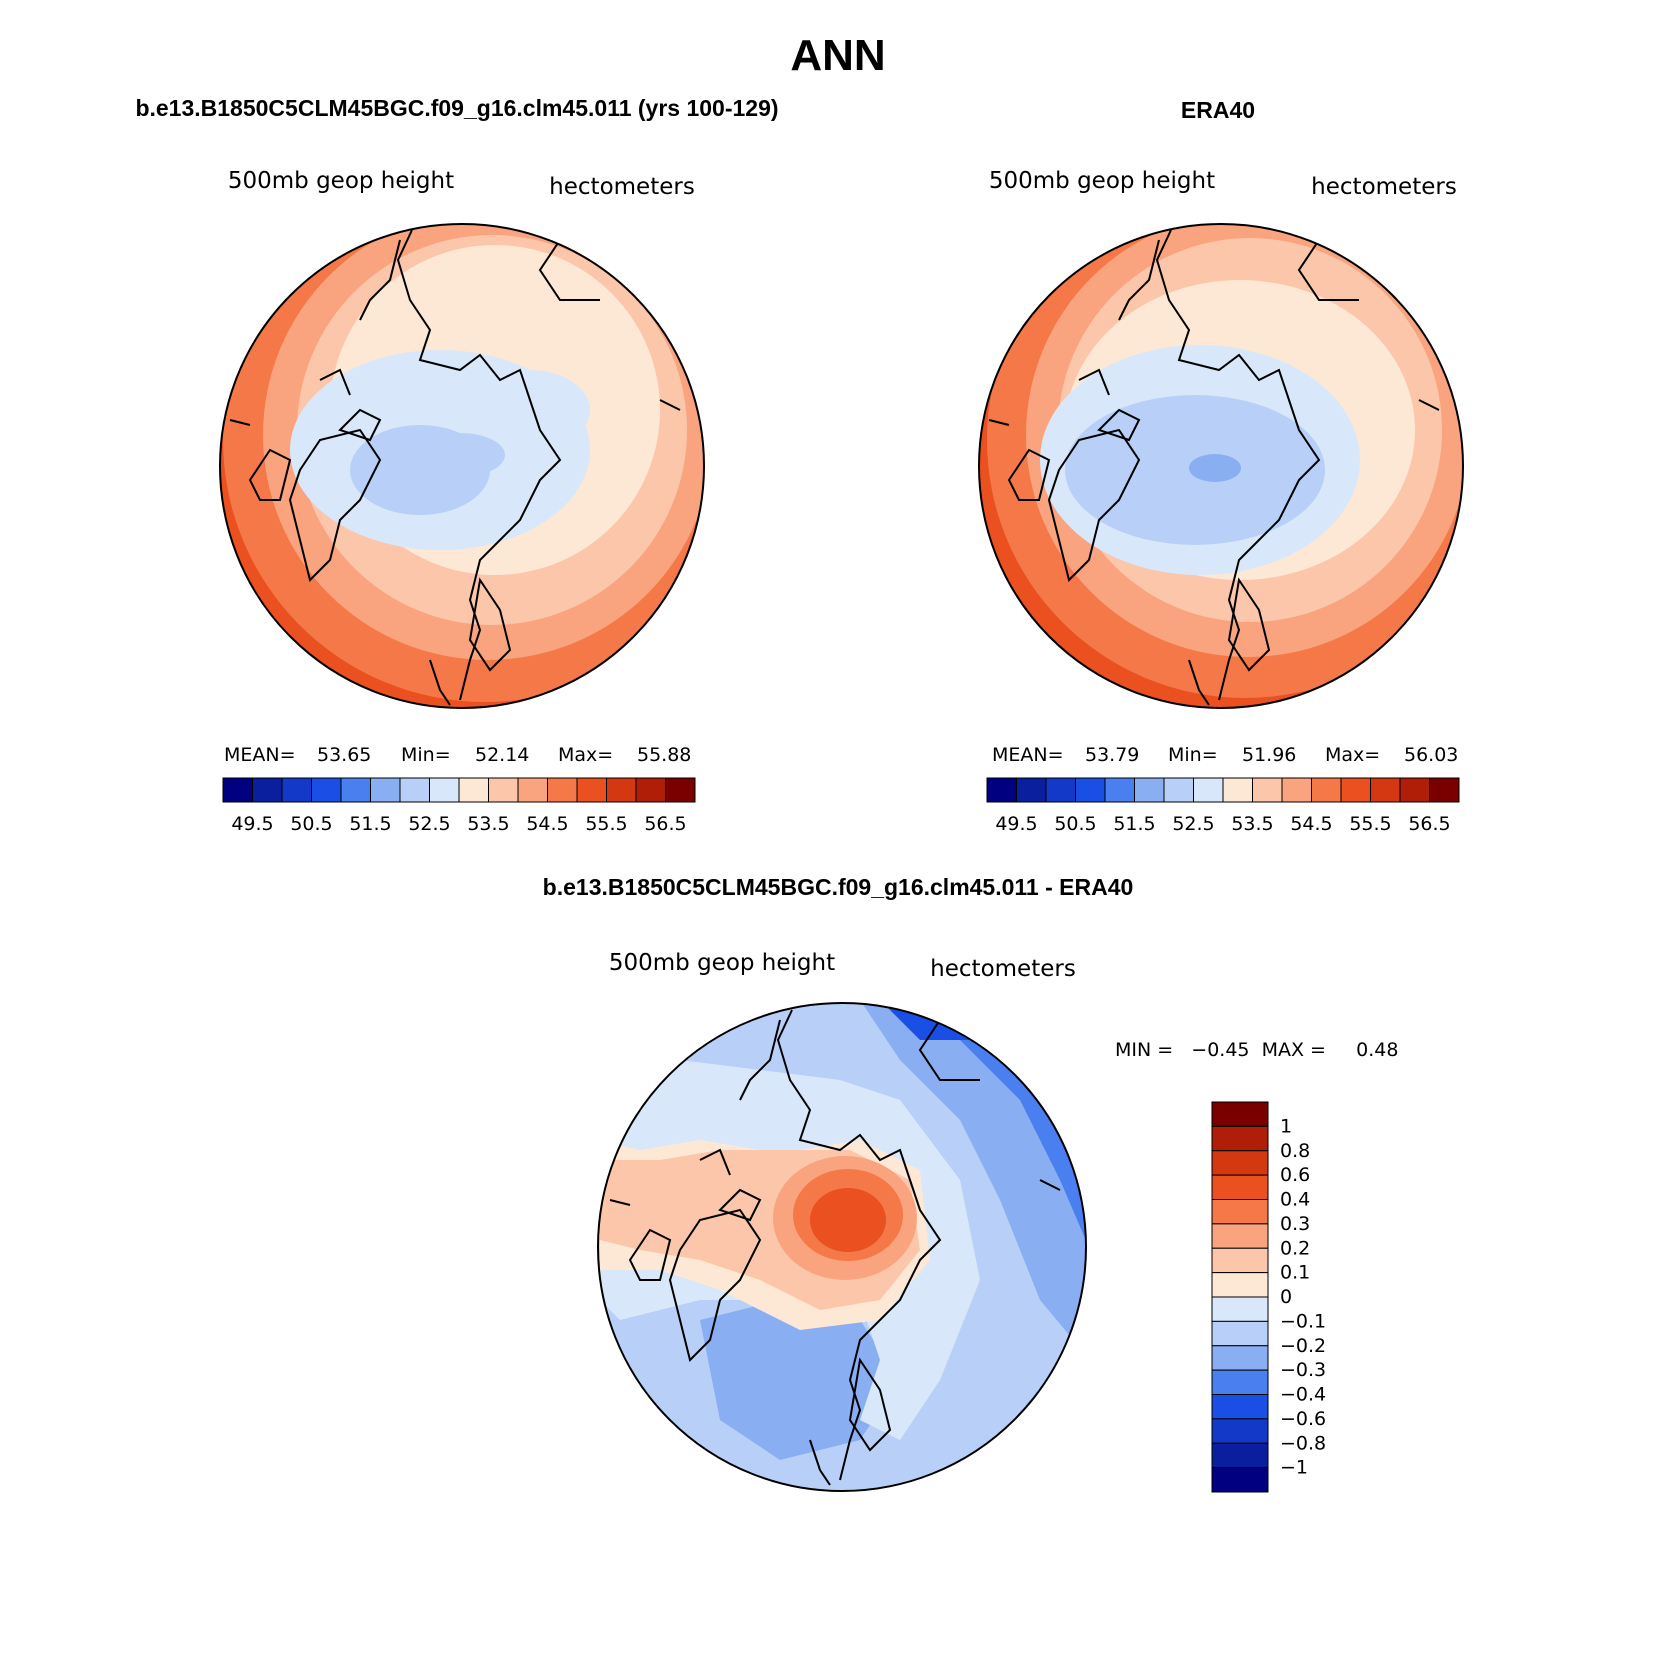 This screenshot has height=1666, width=1669. What do you see at coordinates (1303, 1443) in the screenshot?
I see `panel-3-colorbar-tick-label: −0.8` at bounding box center [1303, 1443].